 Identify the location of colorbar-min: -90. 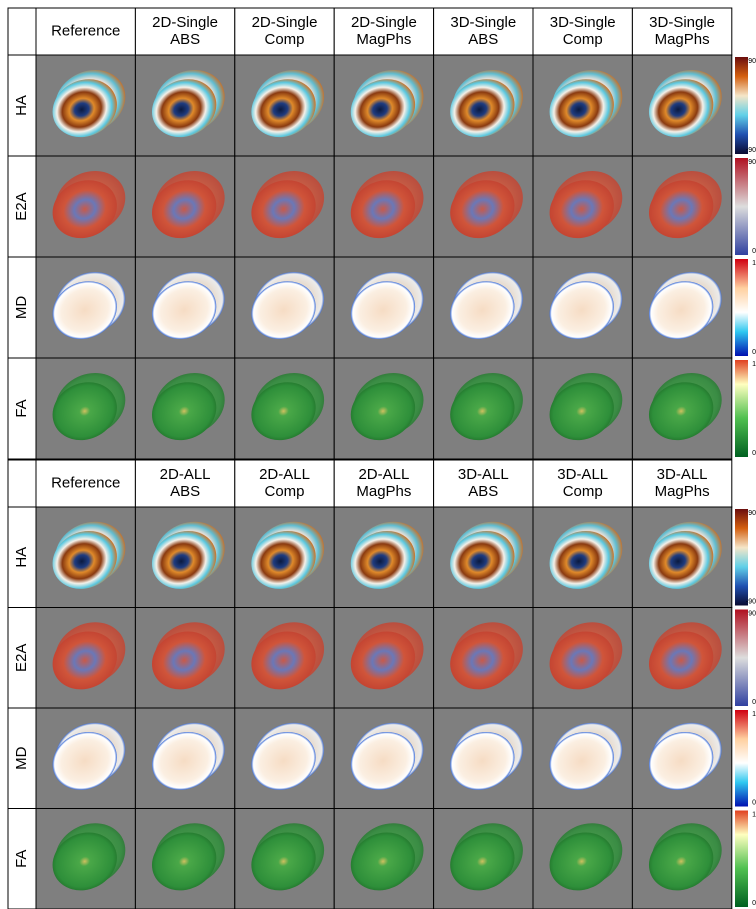
(751, 601).